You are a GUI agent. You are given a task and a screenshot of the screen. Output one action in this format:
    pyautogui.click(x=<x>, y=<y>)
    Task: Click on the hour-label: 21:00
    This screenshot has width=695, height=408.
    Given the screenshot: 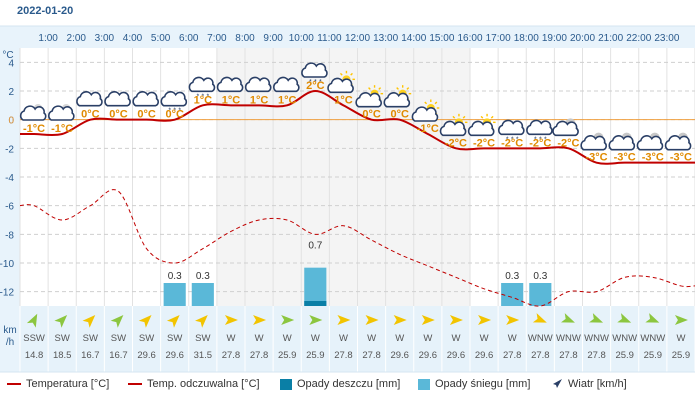 What is the action you would take?
    pyautogui.click(x=610, y=38)
    